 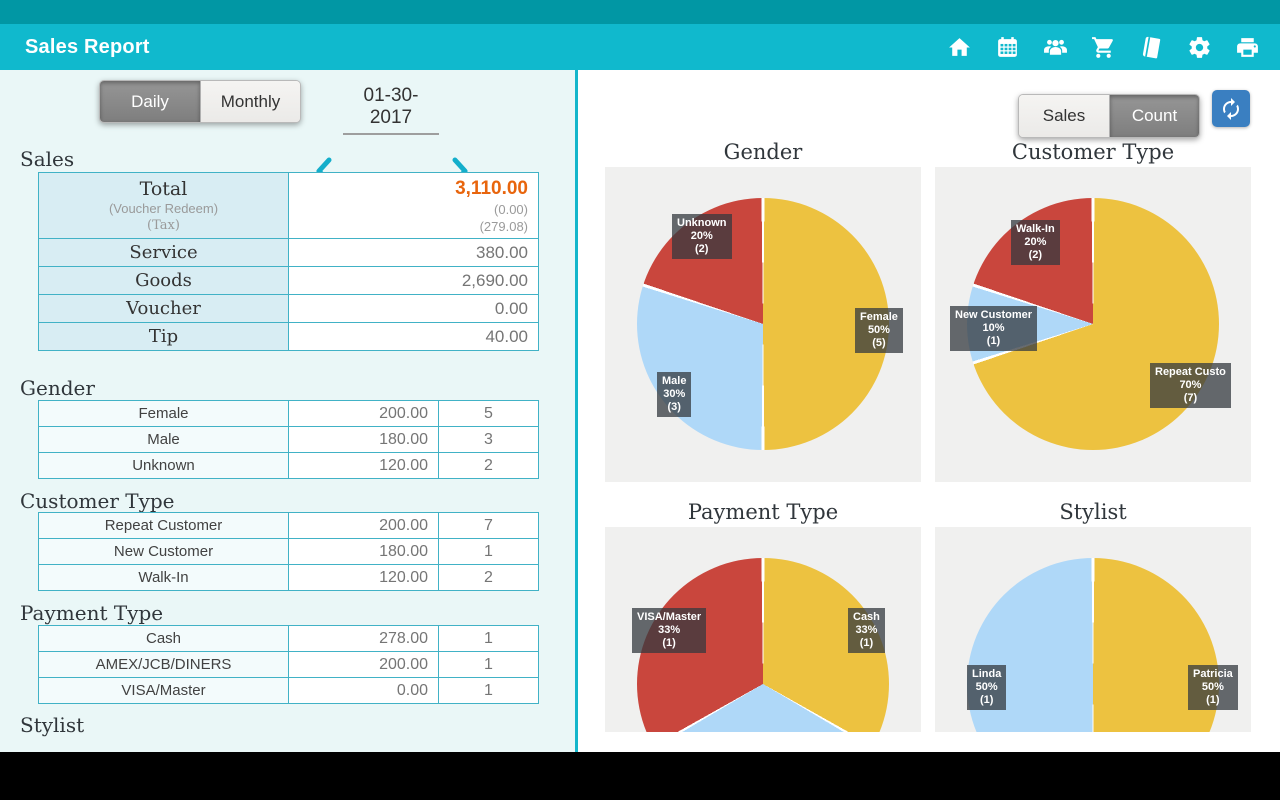 What do you see at coordinates (1154, 116) in the screenshot?
I see `toggle-option-count: Count` at bounding box center [1154, 116].